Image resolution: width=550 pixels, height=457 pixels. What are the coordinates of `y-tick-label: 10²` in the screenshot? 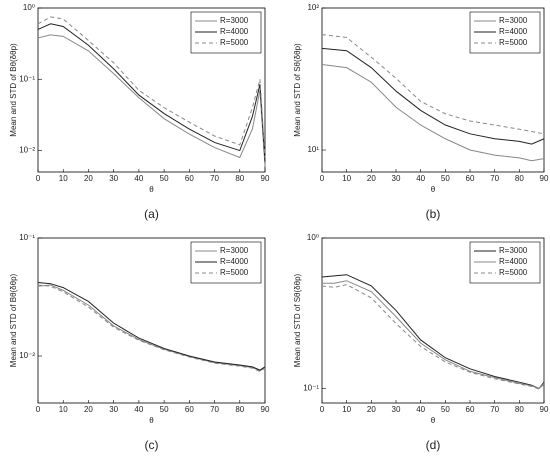 It's located at (313, 7).